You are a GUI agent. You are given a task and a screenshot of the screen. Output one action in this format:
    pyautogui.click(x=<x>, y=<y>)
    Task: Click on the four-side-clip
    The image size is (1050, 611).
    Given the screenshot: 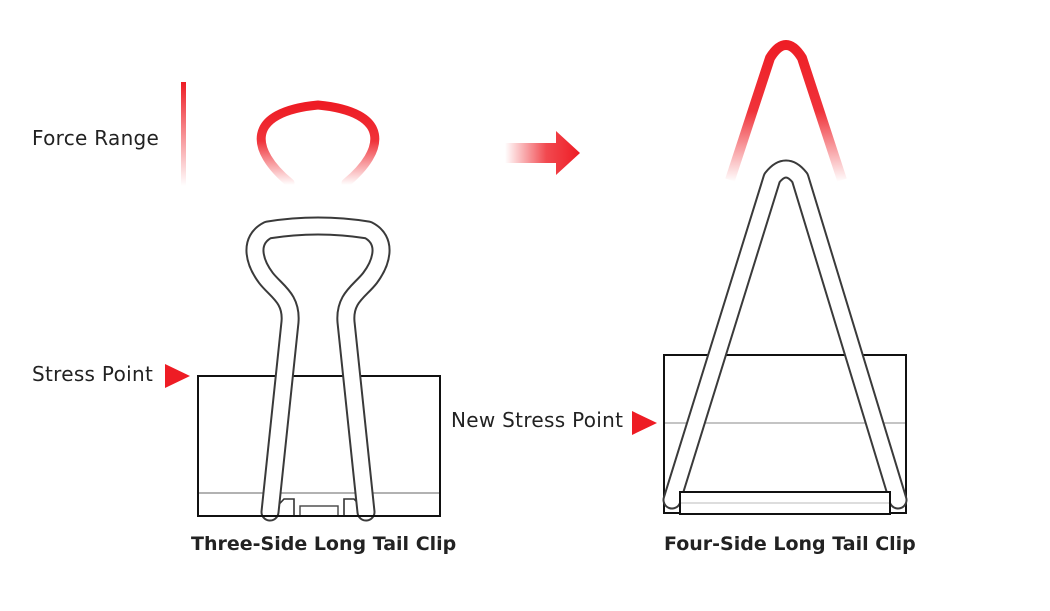 What is the action you would take?
    pyautogui.click(x=785, y=337)
    